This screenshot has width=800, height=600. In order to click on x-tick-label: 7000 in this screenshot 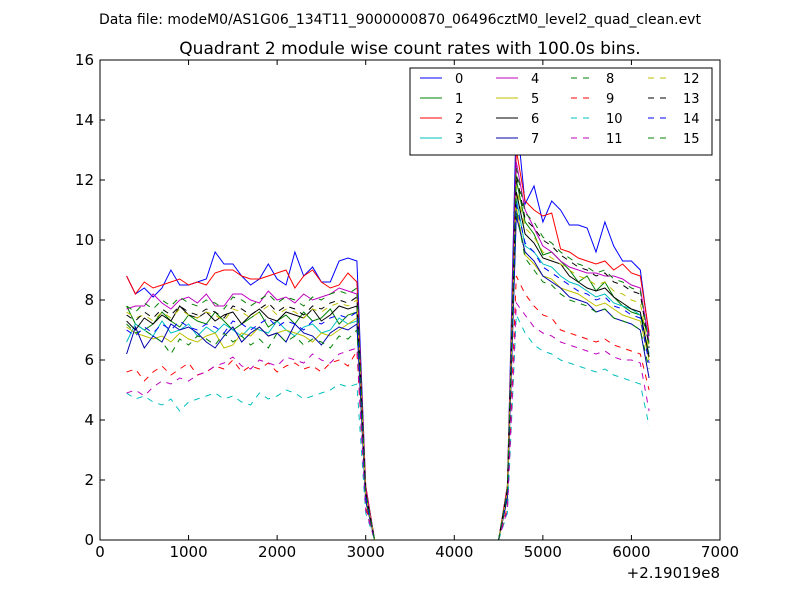, I will do `click(720, 552)`.